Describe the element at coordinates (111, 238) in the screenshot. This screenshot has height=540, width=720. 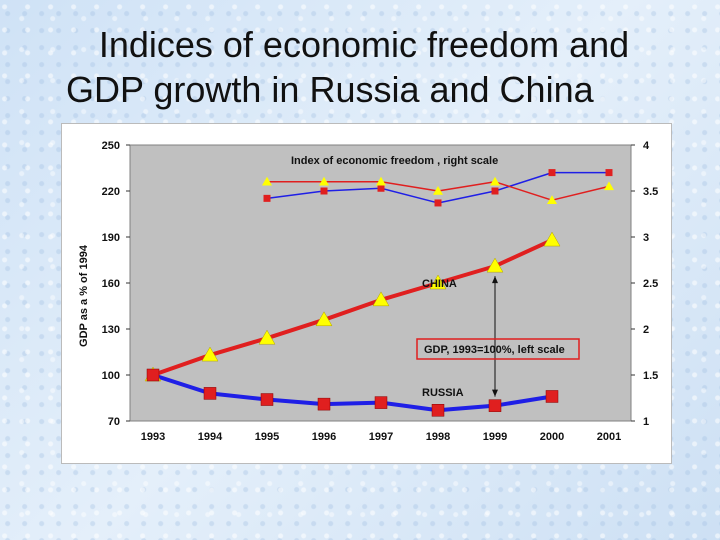
I see `y-tick-label: 190` at that location.